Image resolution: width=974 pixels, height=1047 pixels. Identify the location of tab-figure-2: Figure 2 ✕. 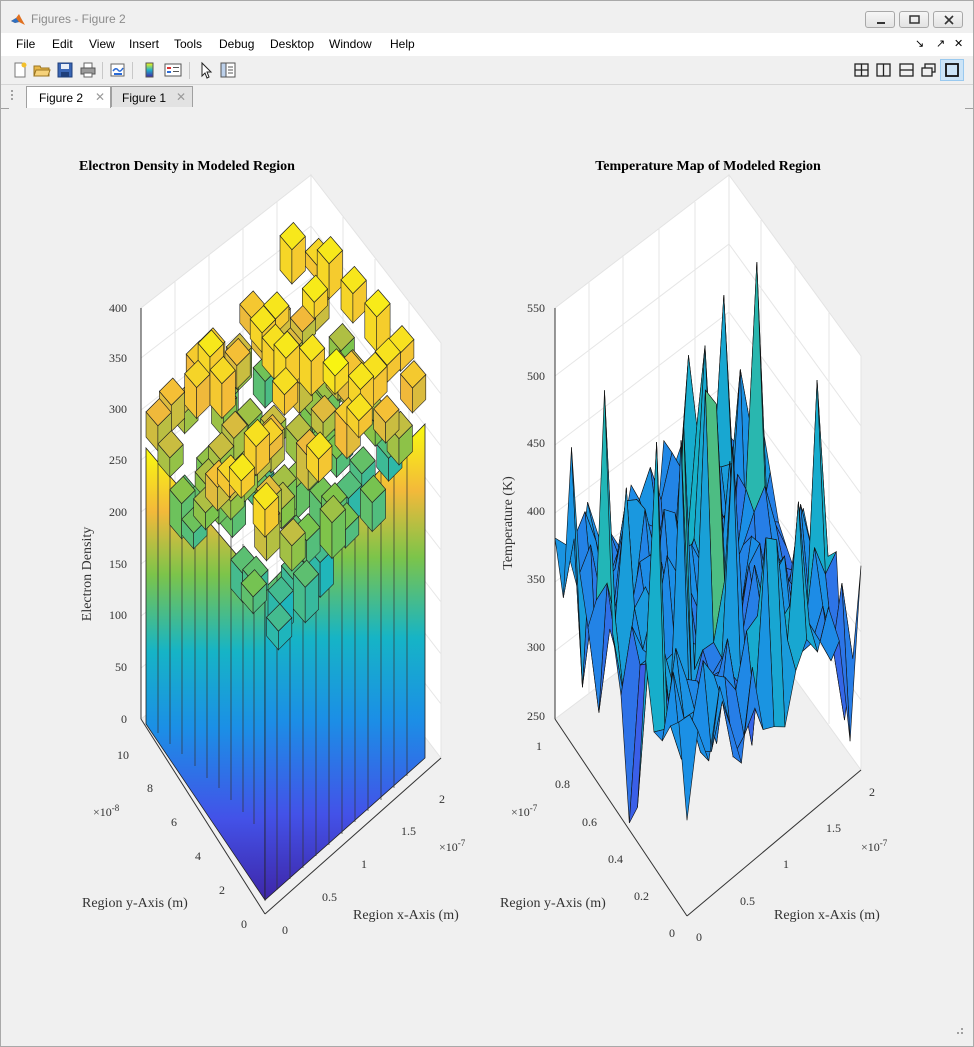
(68, 97).